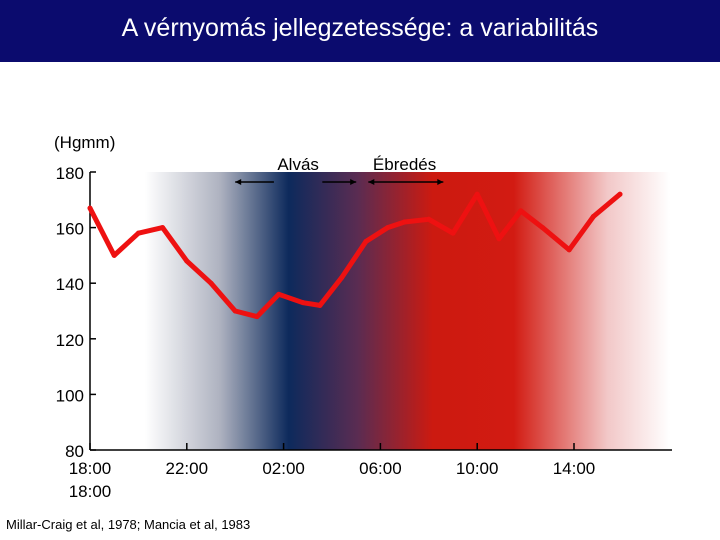  What do you see at coordinates (380, 468) in the screenshot?
I see `x-tick-label: 06:00` at bounding box center [380, 468].